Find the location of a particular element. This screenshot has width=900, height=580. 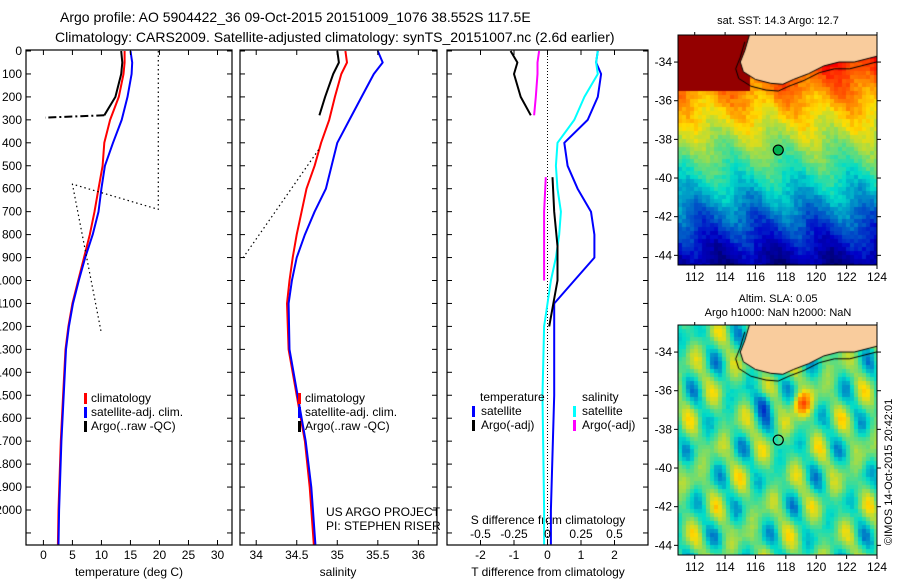

sla-map-title-2: Argo h1000: NaN h2000: NaN is located at coordinates (778, 313).